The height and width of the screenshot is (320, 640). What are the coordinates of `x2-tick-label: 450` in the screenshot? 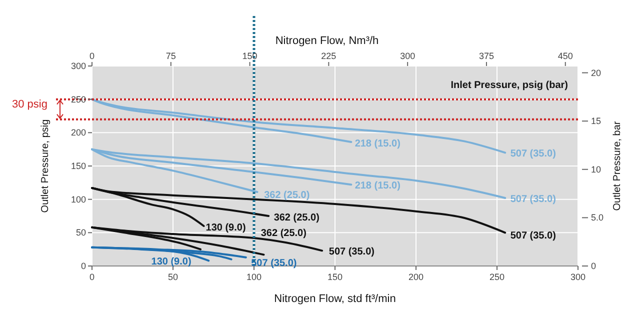 It's located at (565, 56).